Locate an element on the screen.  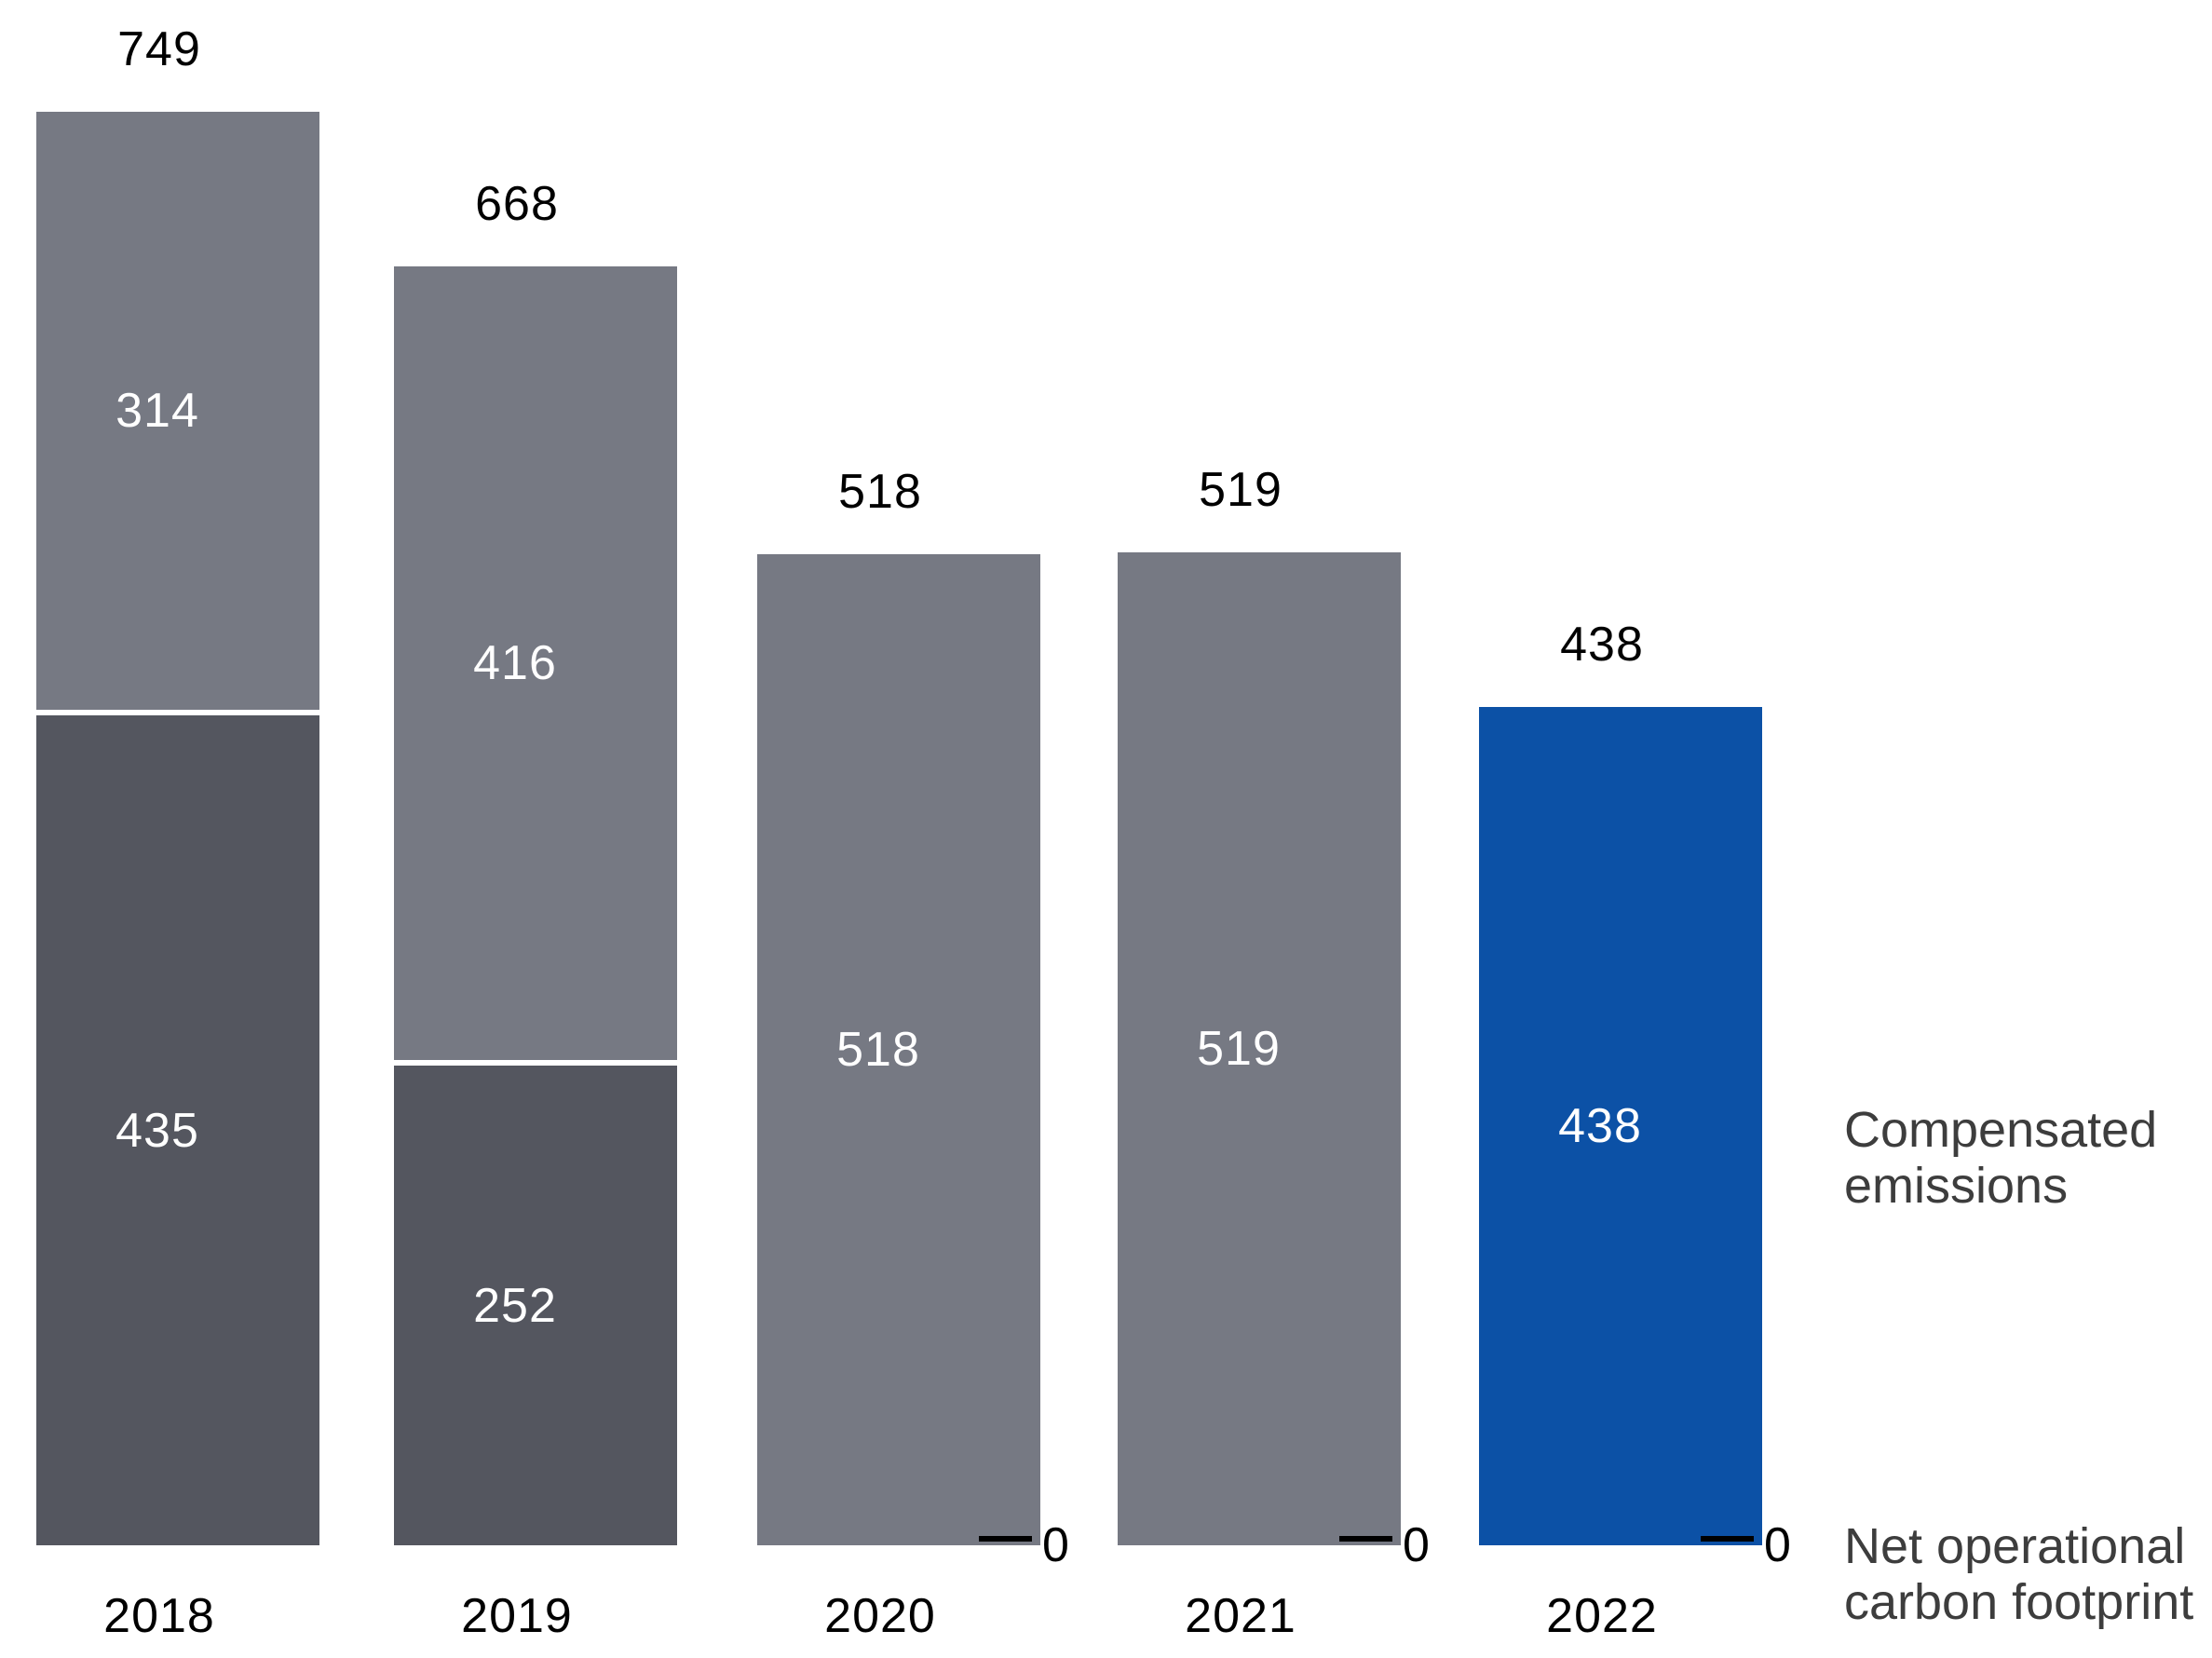
x-axis-label-2020: 2020 is located at coordinates (880, 1616).